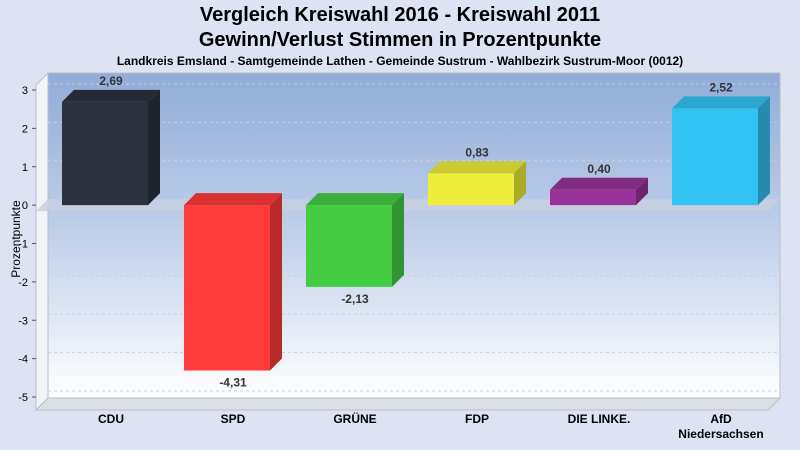  I want to click on y-tick-label: -4, so click(23, 360).